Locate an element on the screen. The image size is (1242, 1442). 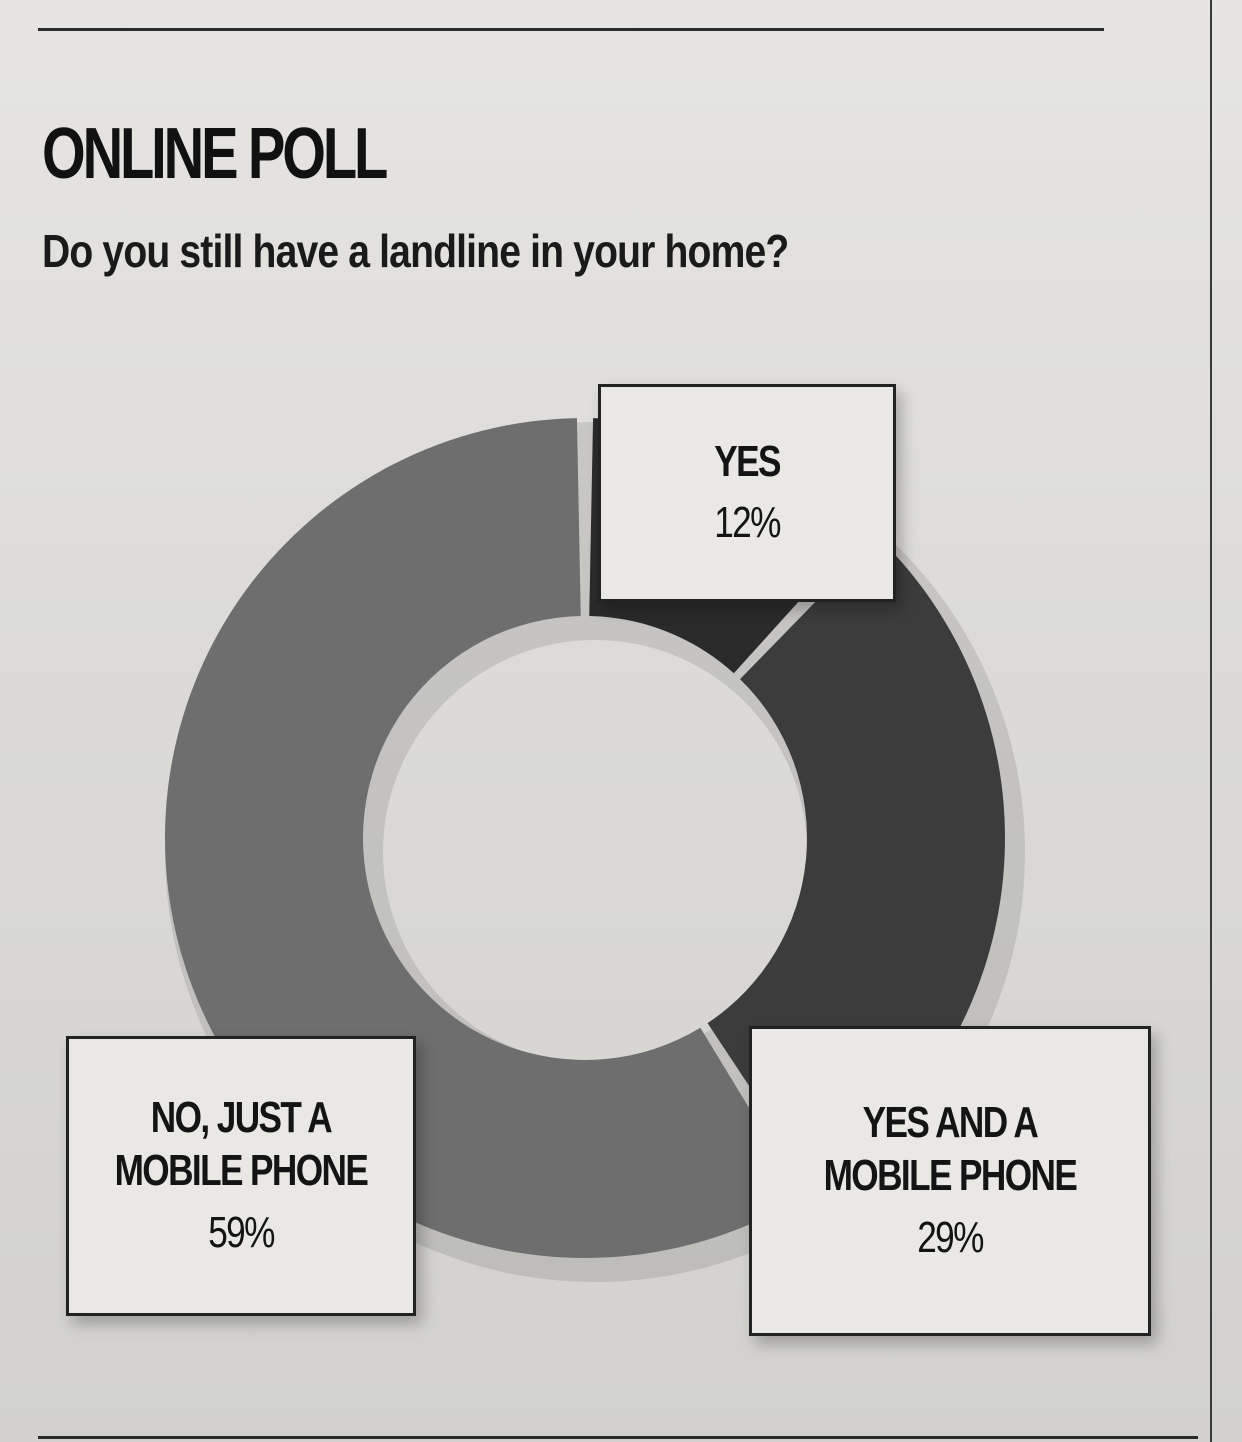
slice-label-yes-and-mobile: YES AND A MOBILE PHONE 29% is located at coordinates (950, 1181).